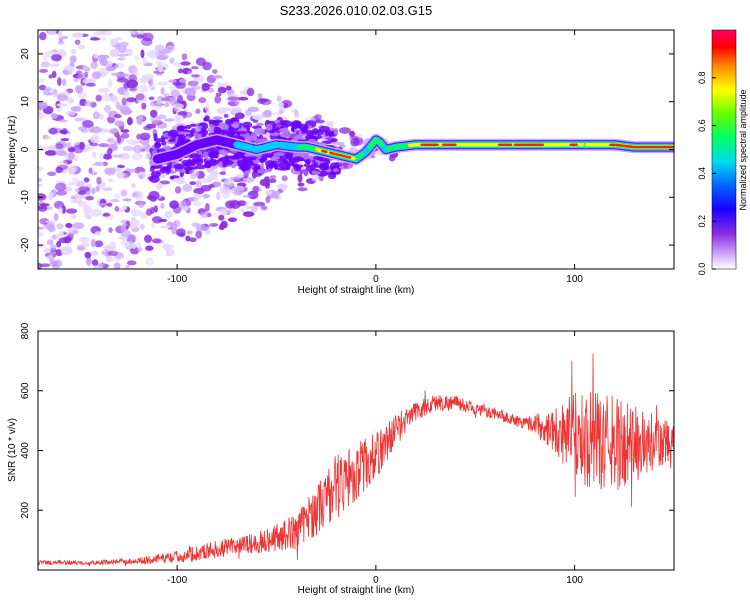 The image size is (750, 600). I want to click on spectrogram-ylabel: Frequency (Hz), so click(12, 150).